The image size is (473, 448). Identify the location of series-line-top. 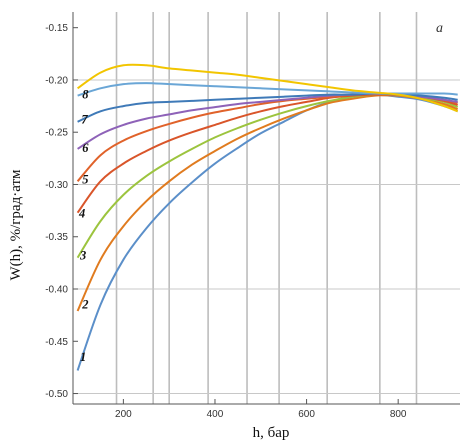
(268, 88).